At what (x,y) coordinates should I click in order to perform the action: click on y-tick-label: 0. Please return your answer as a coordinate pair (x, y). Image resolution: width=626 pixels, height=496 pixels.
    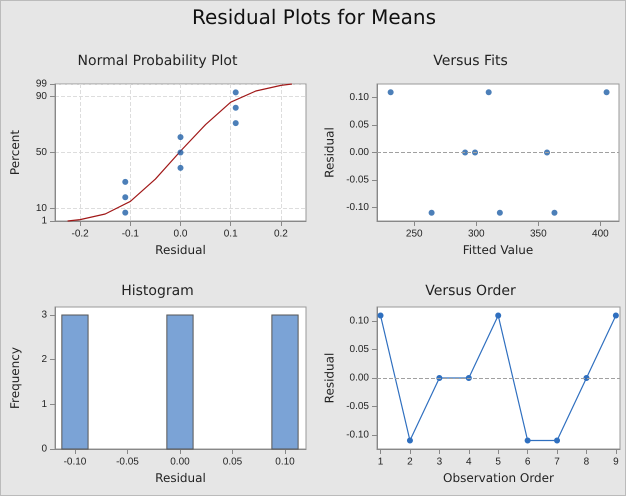
    Looking at the image, I should click on (44, 449).